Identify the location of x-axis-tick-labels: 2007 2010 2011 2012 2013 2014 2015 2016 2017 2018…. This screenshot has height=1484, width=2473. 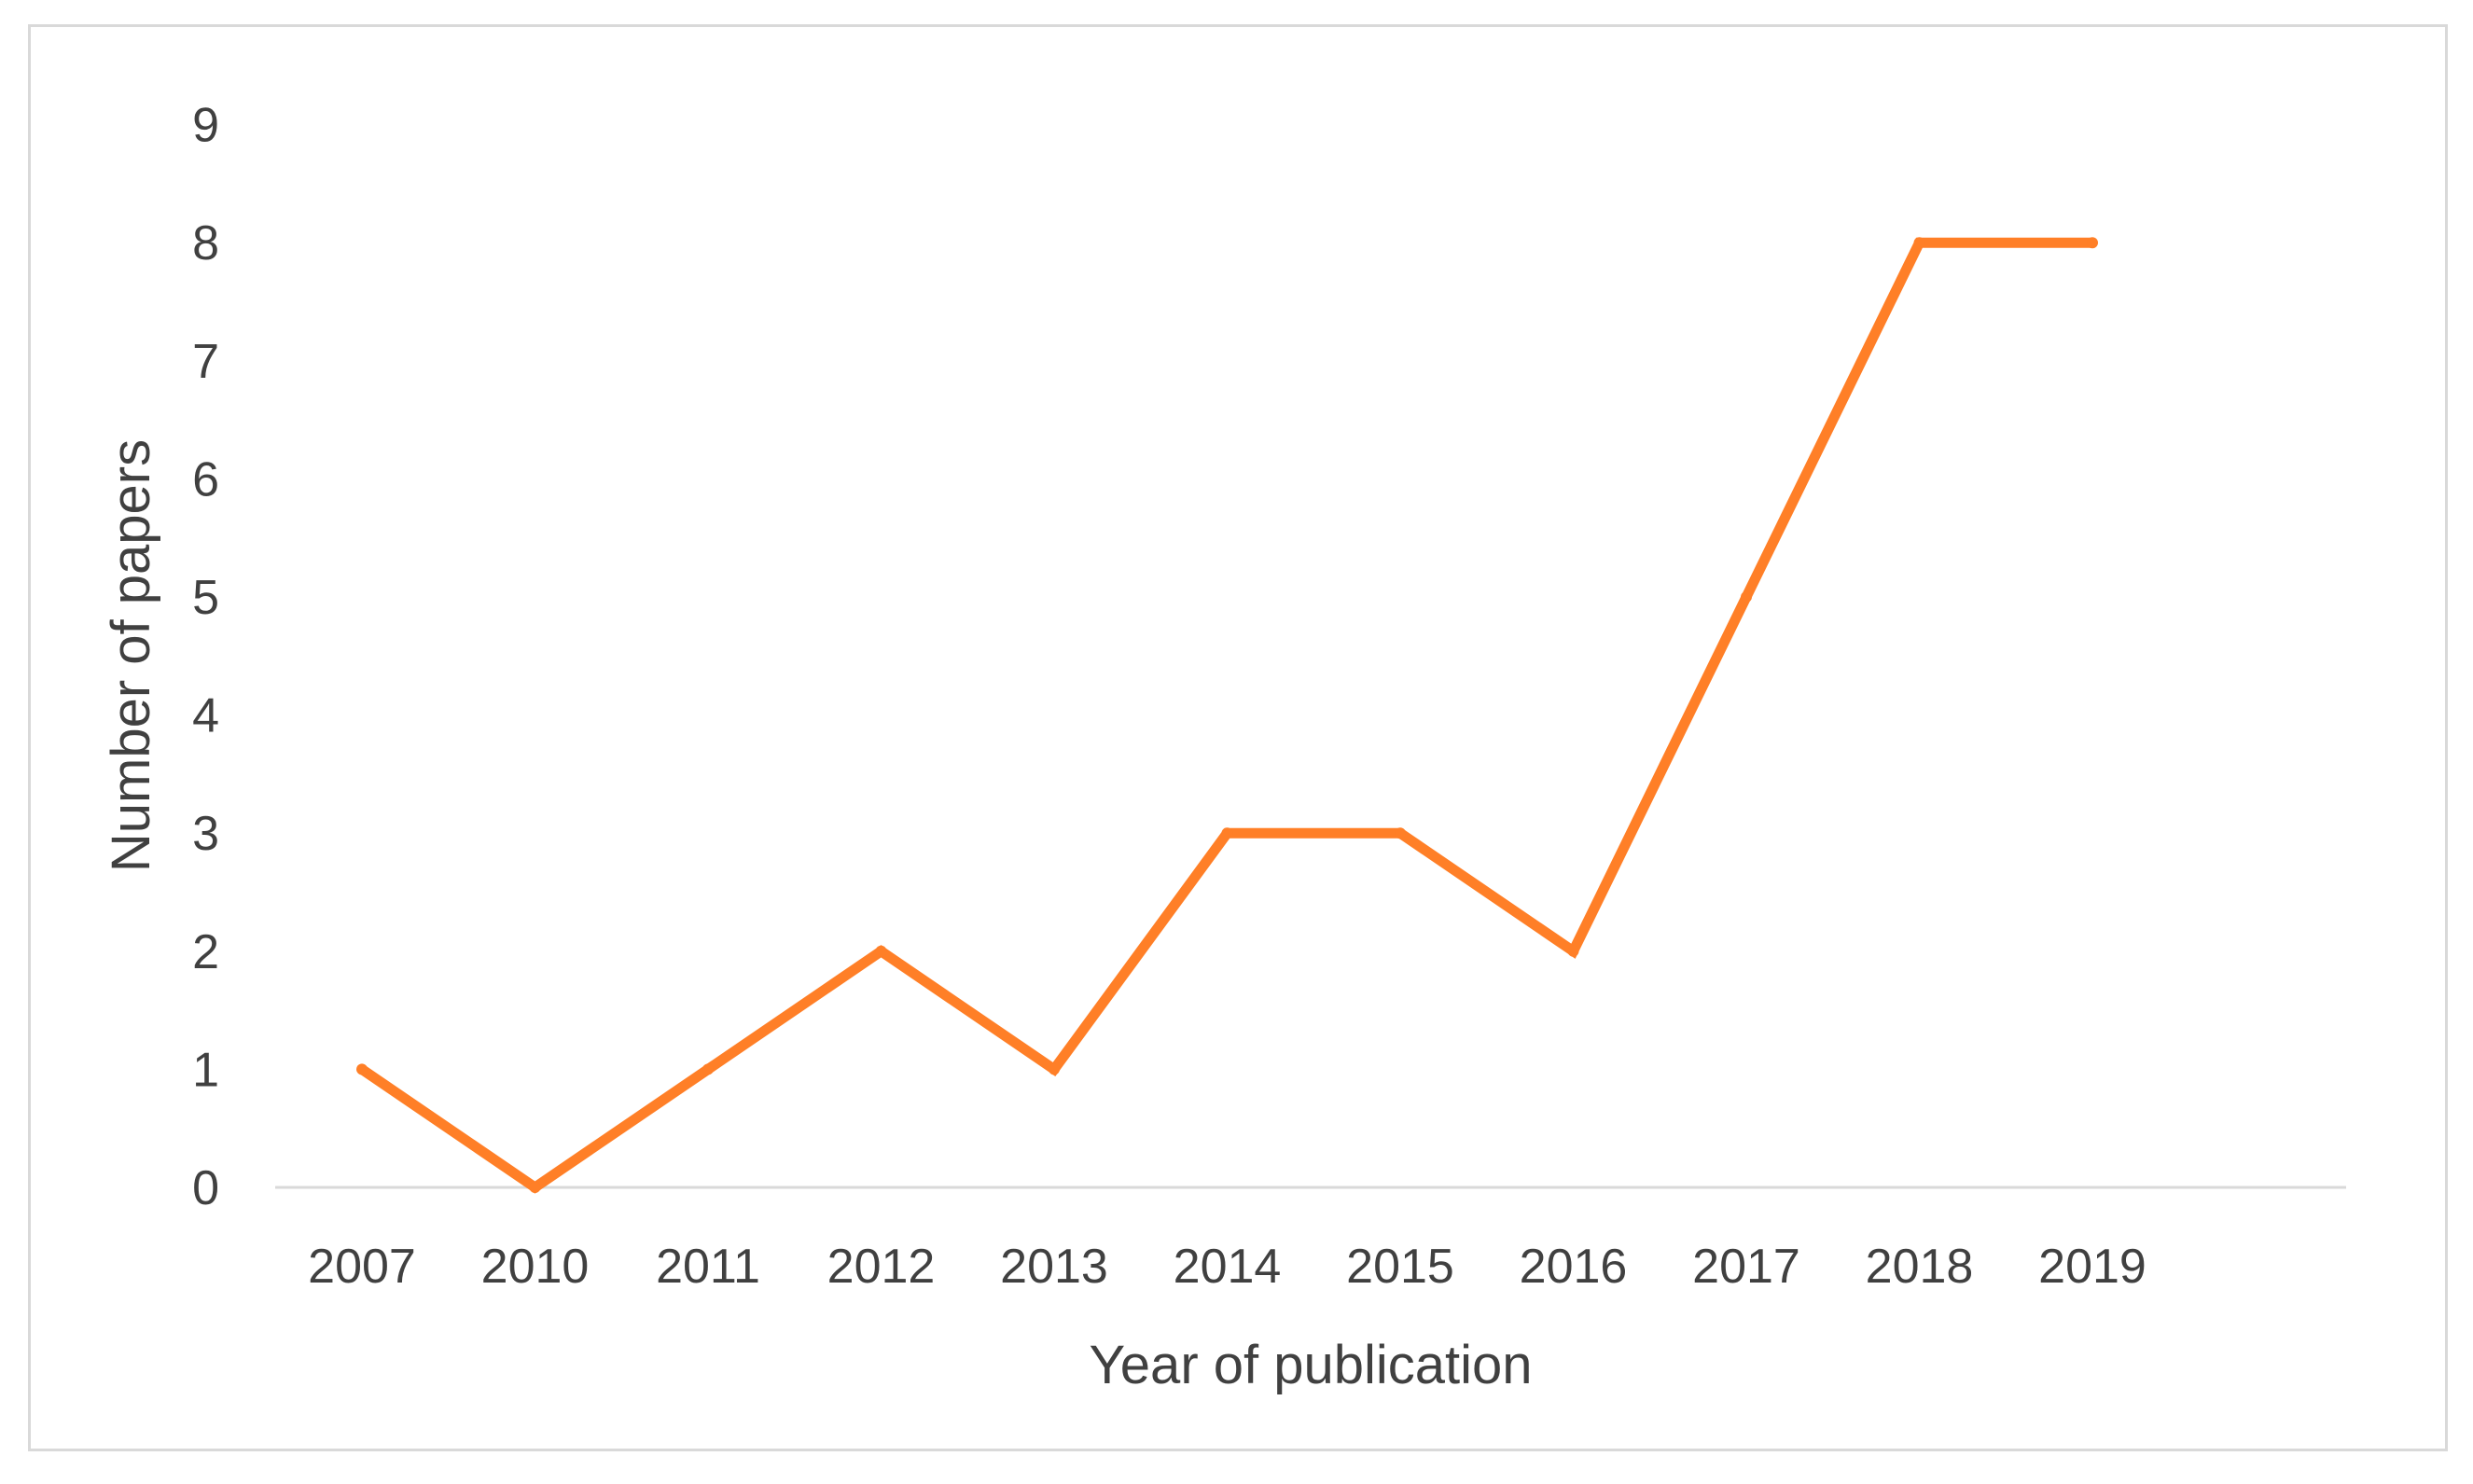
(1227, 1267).